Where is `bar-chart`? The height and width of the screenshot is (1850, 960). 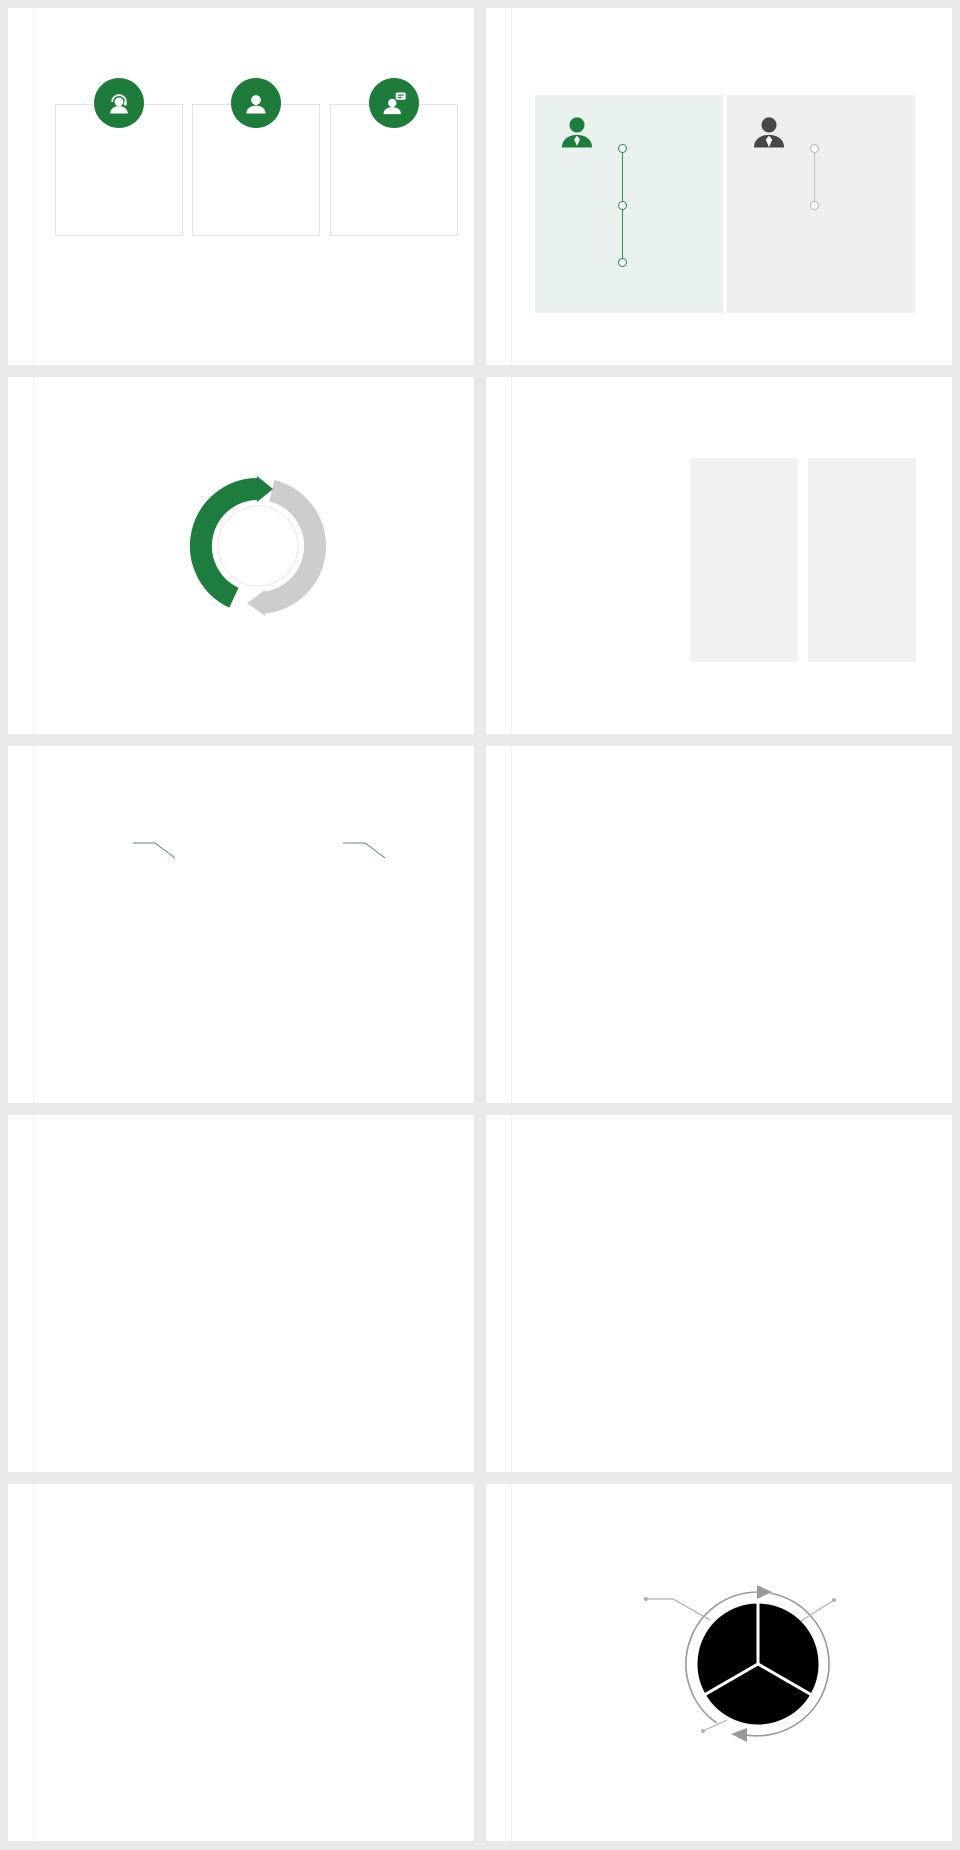
bar-chart is located at coordinates (329, 1299).